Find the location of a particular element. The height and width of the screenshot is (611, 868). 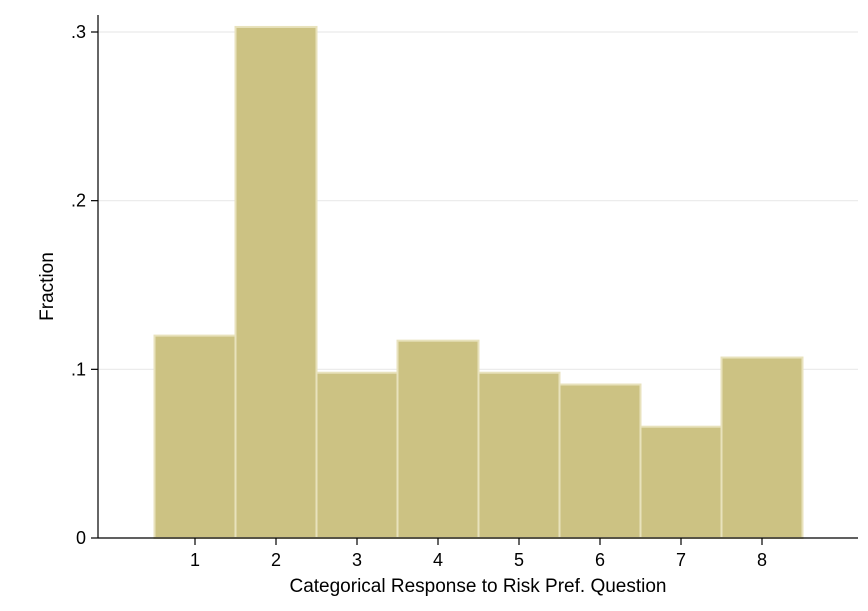

x-tick-label-2: 2 is located at coordinates (276, 560).